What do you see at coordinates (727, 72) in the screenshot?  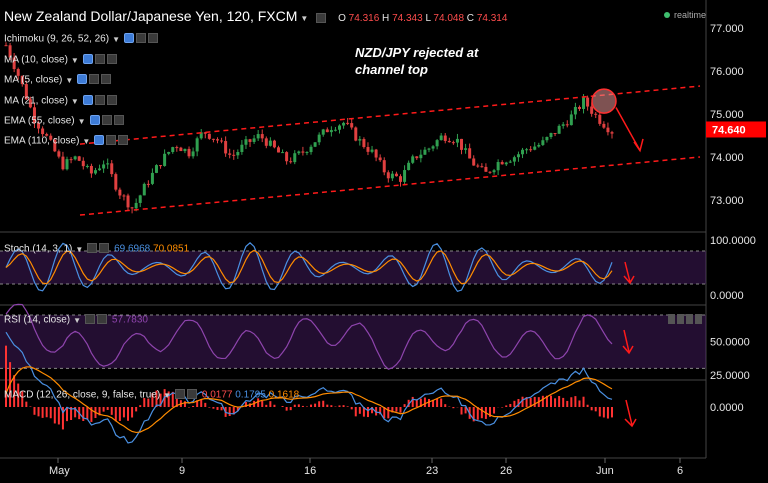 I see `price-axis-tick-label: 76.000` at bounding box center [727, 72].